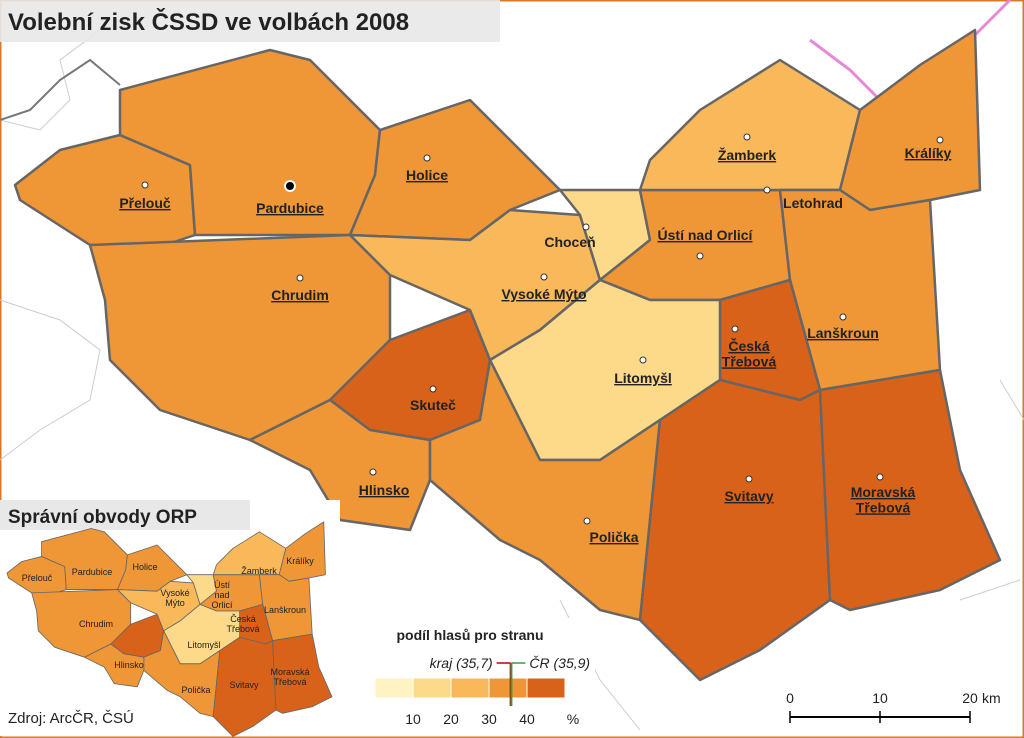 Image resolution: width=1024 pixels, height=738 pixels. I want to click on legend-tick-label: 20, so click(451, 719).